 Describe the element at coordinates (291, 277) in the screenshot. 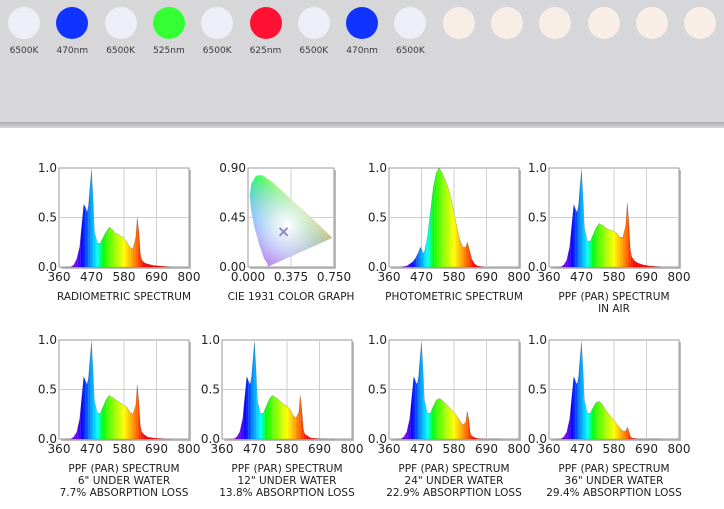

I see `x-tick-label: 0.375` at that location.